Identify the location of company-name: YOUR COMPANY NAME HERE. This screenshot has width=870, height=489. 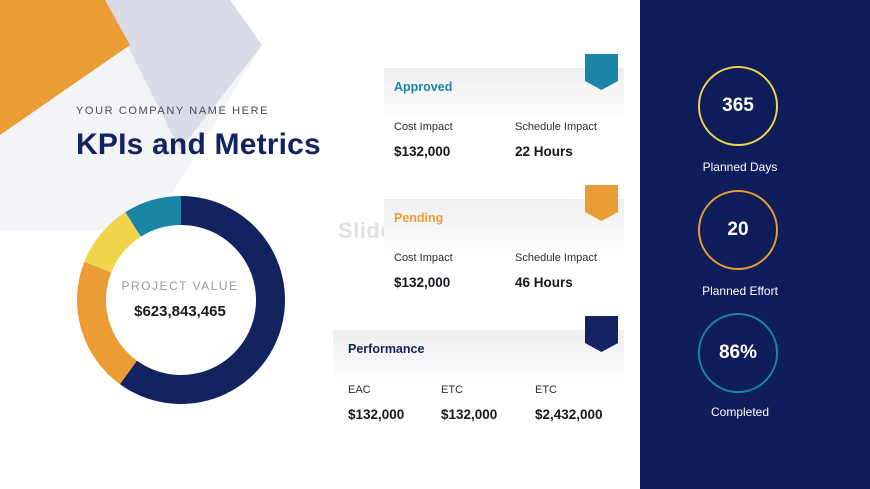
(173, 111).